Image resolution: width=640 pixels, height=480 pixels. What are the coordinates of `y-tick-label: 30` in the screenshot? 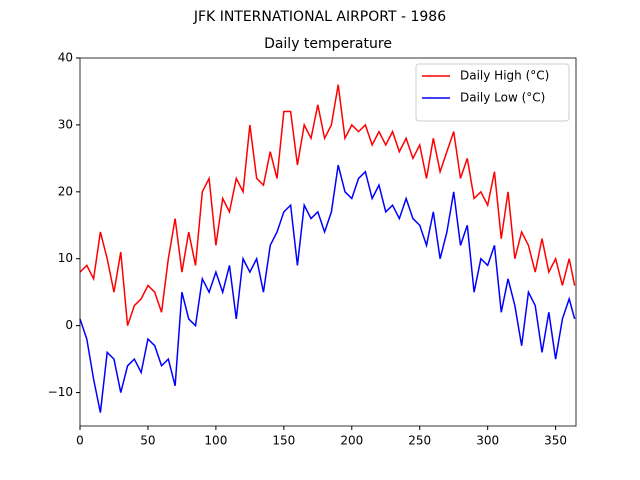 It's located at (65, 124).